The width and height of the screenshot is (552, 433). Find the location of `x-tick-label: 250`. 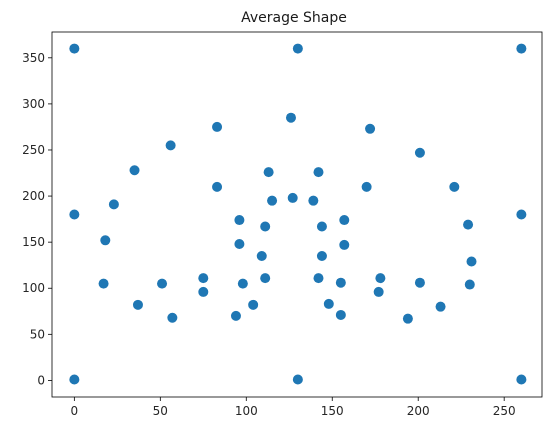

x-tick-label: 250 is located at coordinates (504, 411).